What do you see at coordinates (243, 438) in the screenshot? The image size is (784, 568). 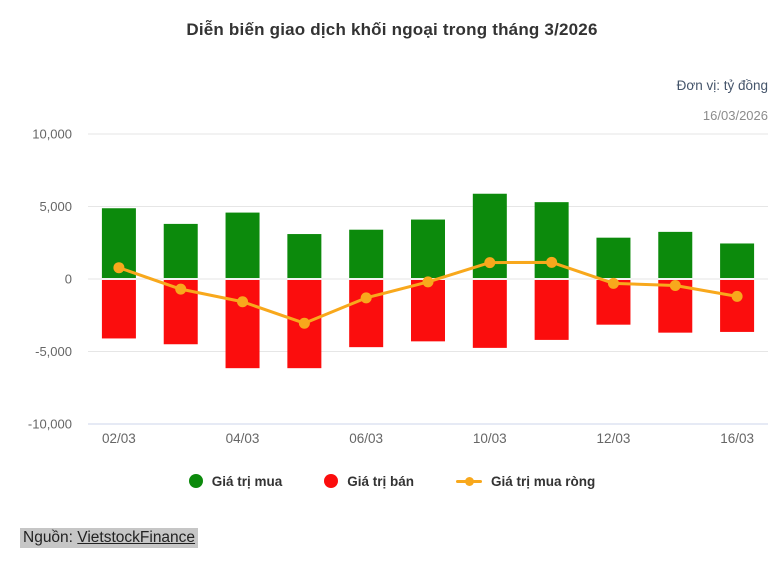 I see `x-axis-label: 04/03` at bounding box center [243, 438].